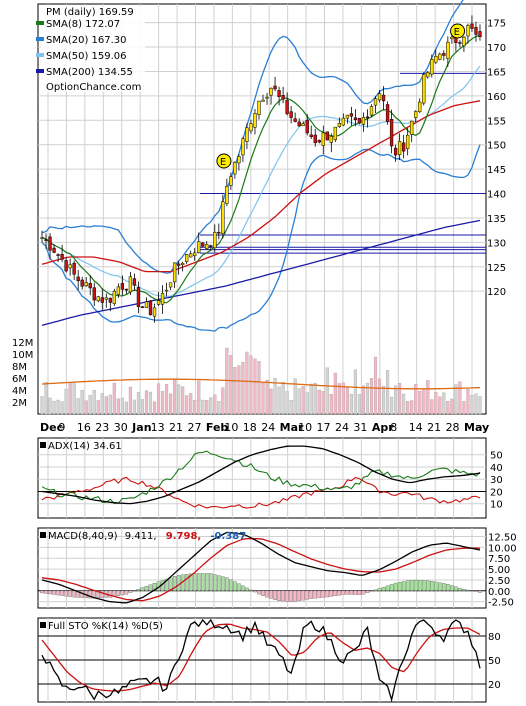  I want to click on adx-title: ADX(14) 34.61, so click(85, 446).